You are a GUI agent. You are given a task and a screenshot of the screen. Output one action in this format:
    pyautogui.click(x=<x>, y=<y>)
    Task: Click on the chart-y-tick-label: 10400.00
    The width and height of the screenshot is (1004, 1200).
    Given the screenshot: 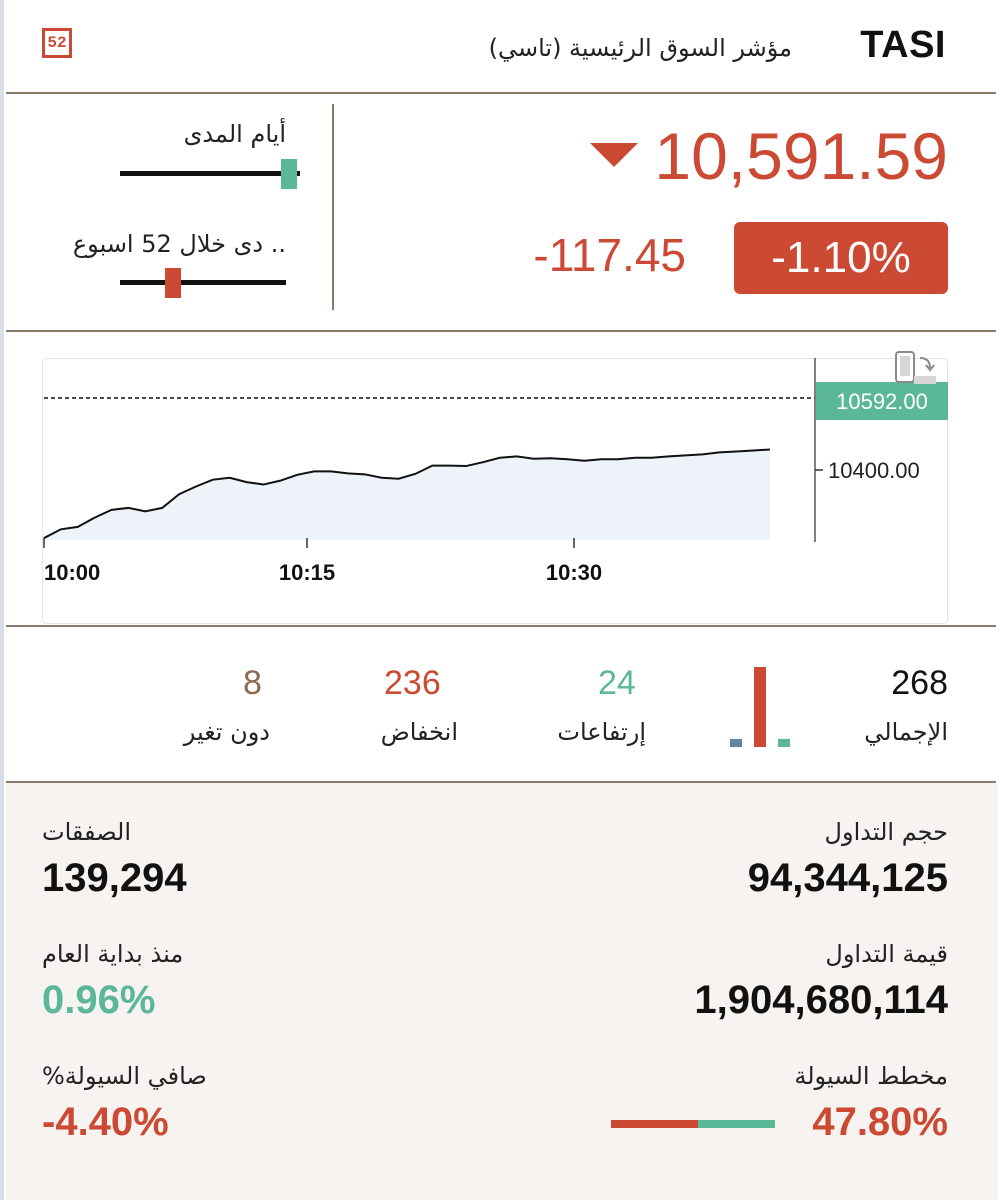 What is the action you would take?
    pyautogui.click(x=874, y=470)
    